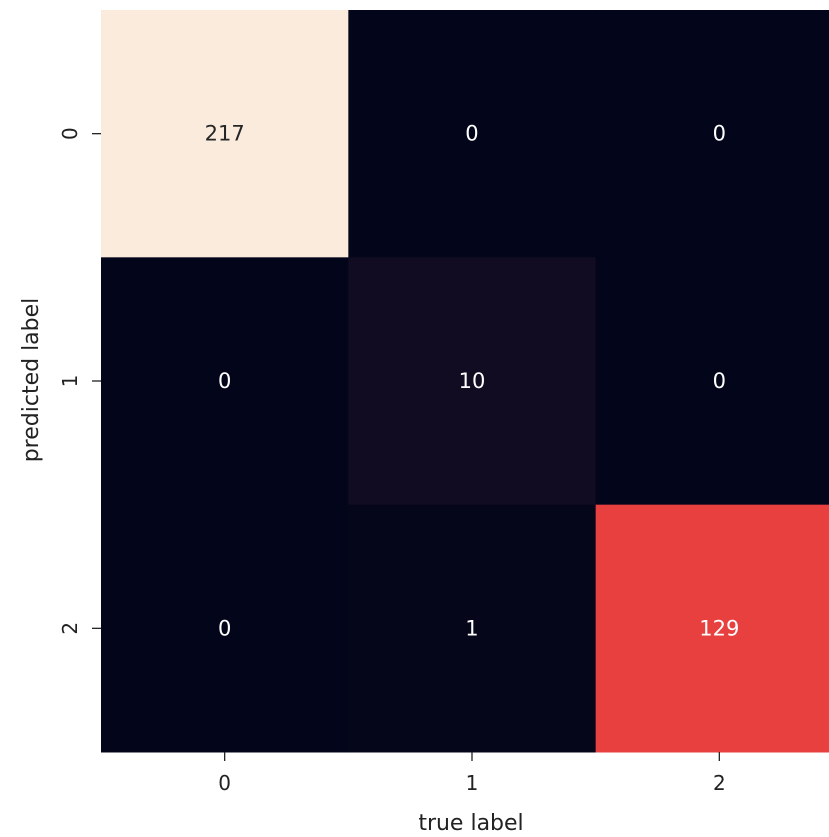 Image resolution: width=829 pixels, height=837 pixels. Describe the element at coordinates (472, 783) in the screenshot. I see `x-tick-label: 1` at that location.